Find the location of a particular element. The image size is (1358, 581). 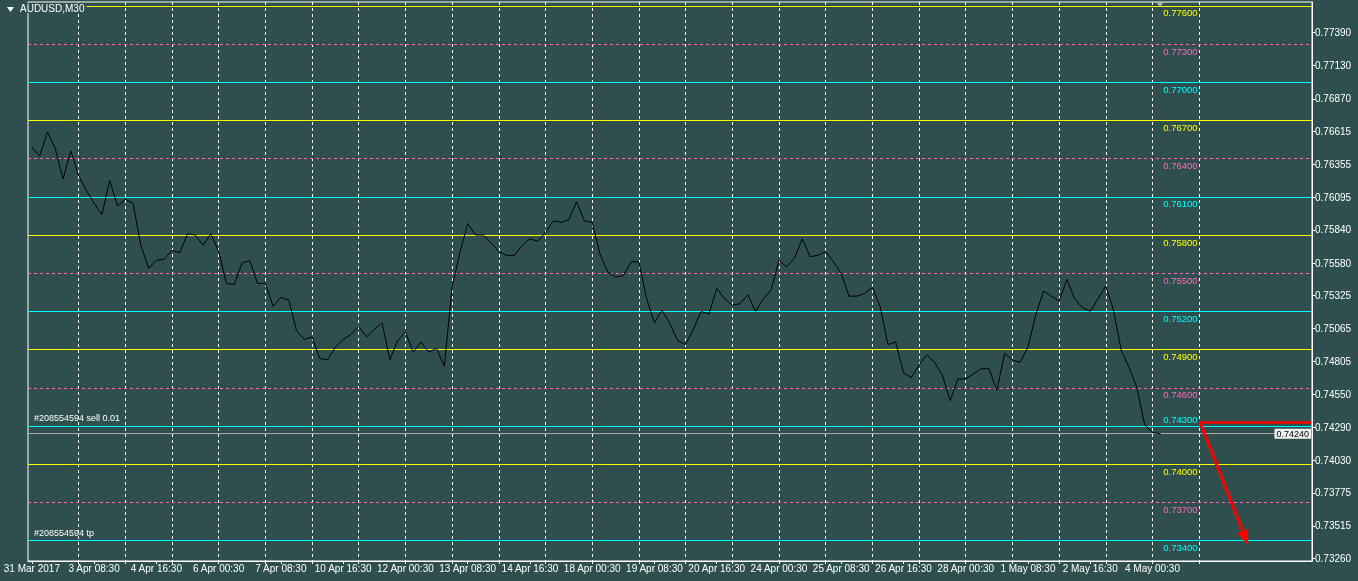

y-tick-label: 0.77130 is located at coordinates (1333, 66).